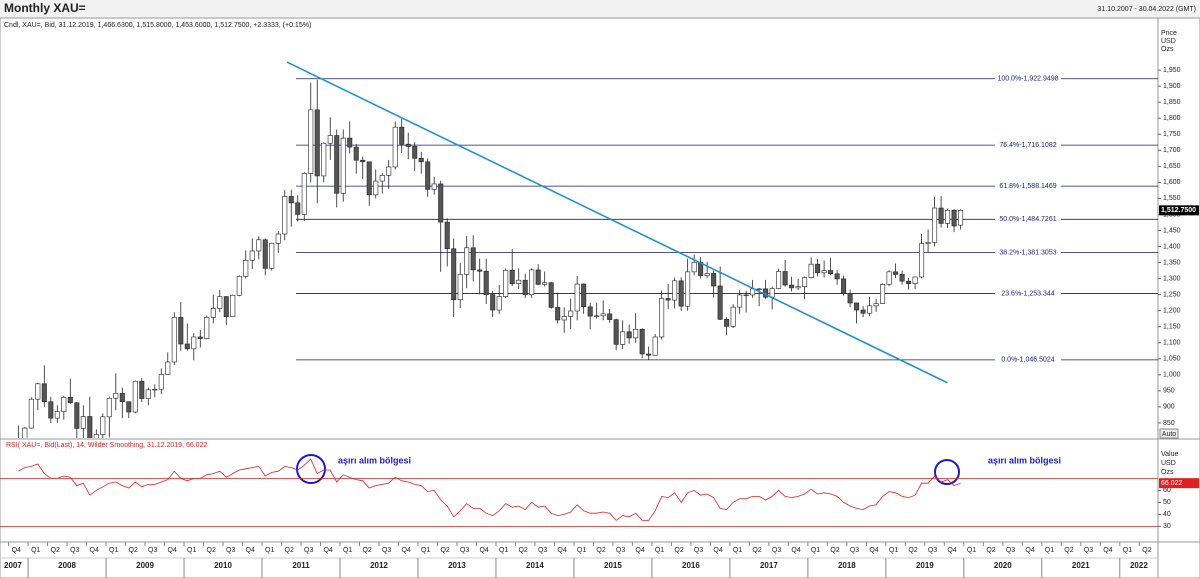  Describe the element at coordinates (374, 460) in the screenshot. I see `annotation: aşırı alım bölgesi` at that location.